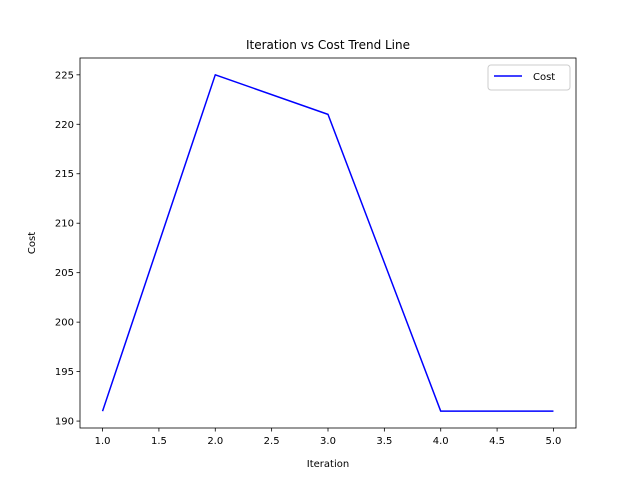  Describe the element at coordinates (64, 125) in the screenshot. I see `y-tick-label: 220` at that location.